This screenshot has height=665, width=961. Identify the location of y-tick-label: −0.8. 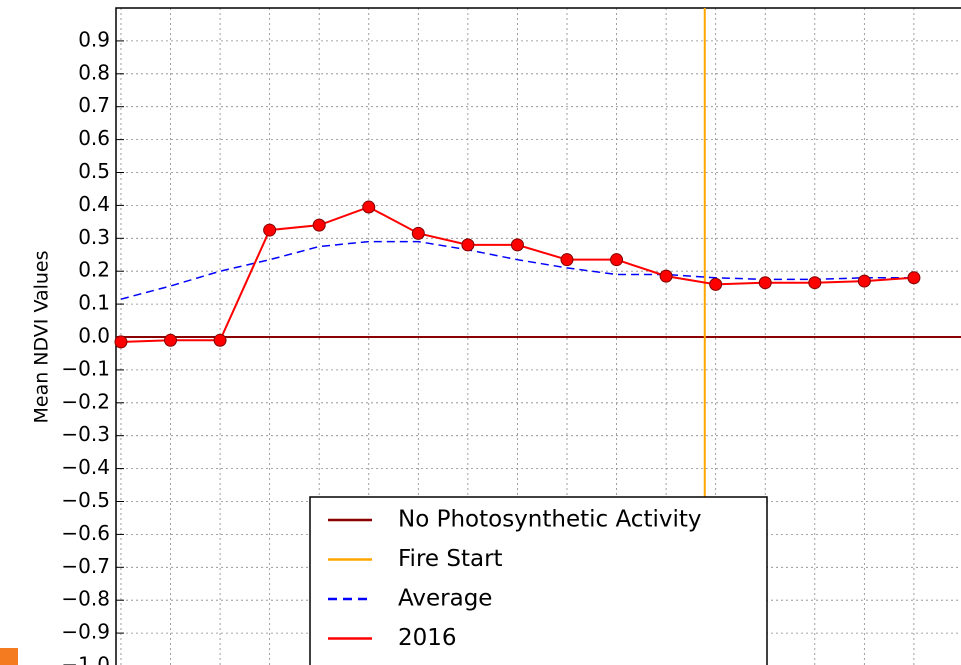
(85, 599).